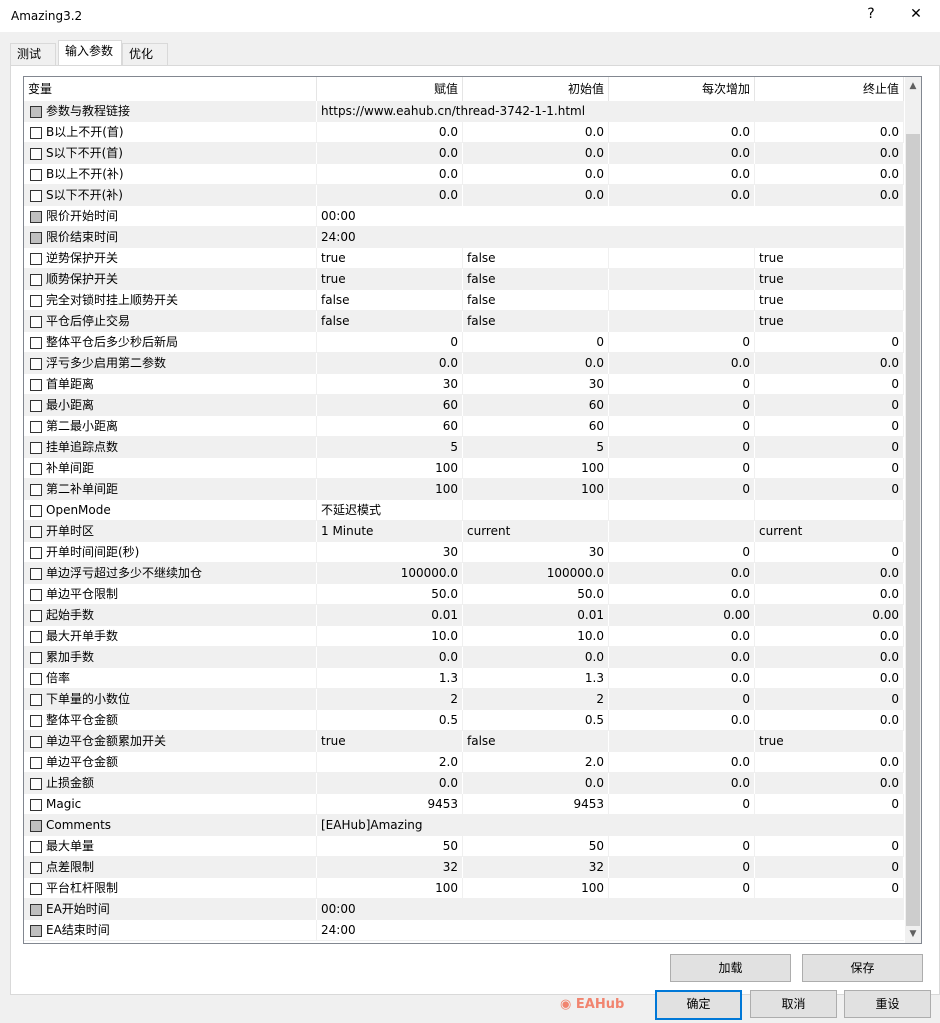 The height and width of the screenshot is (1023, 940). I want to click on value-cell: 24:00, so click(338, 930).